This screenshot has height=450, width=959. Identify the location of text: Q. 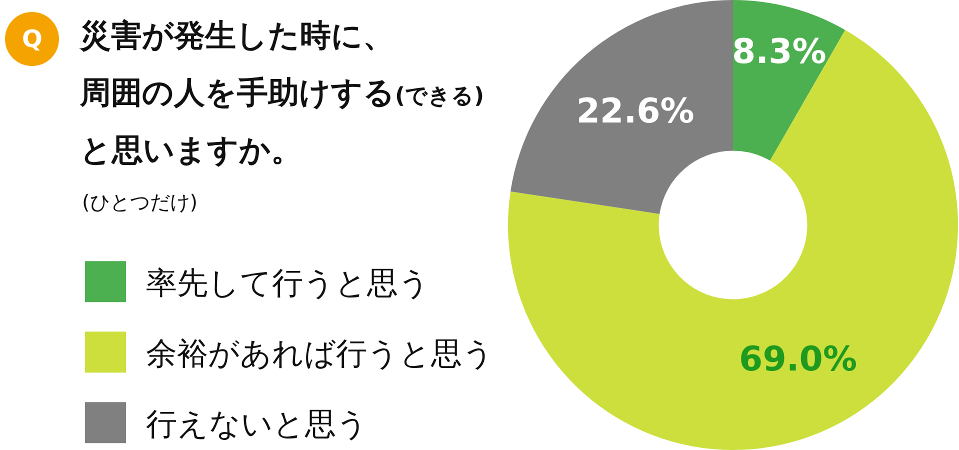
(32, 39).